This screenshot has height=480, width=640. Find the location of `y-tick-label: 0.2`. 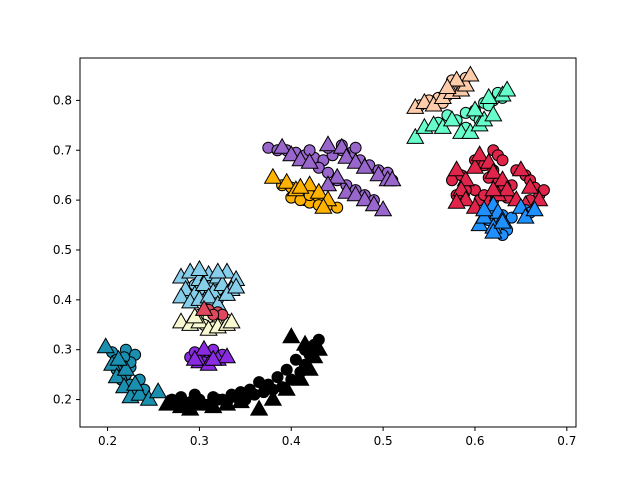

y-tick-label: 0.2 is located at coordinates (62, 400).